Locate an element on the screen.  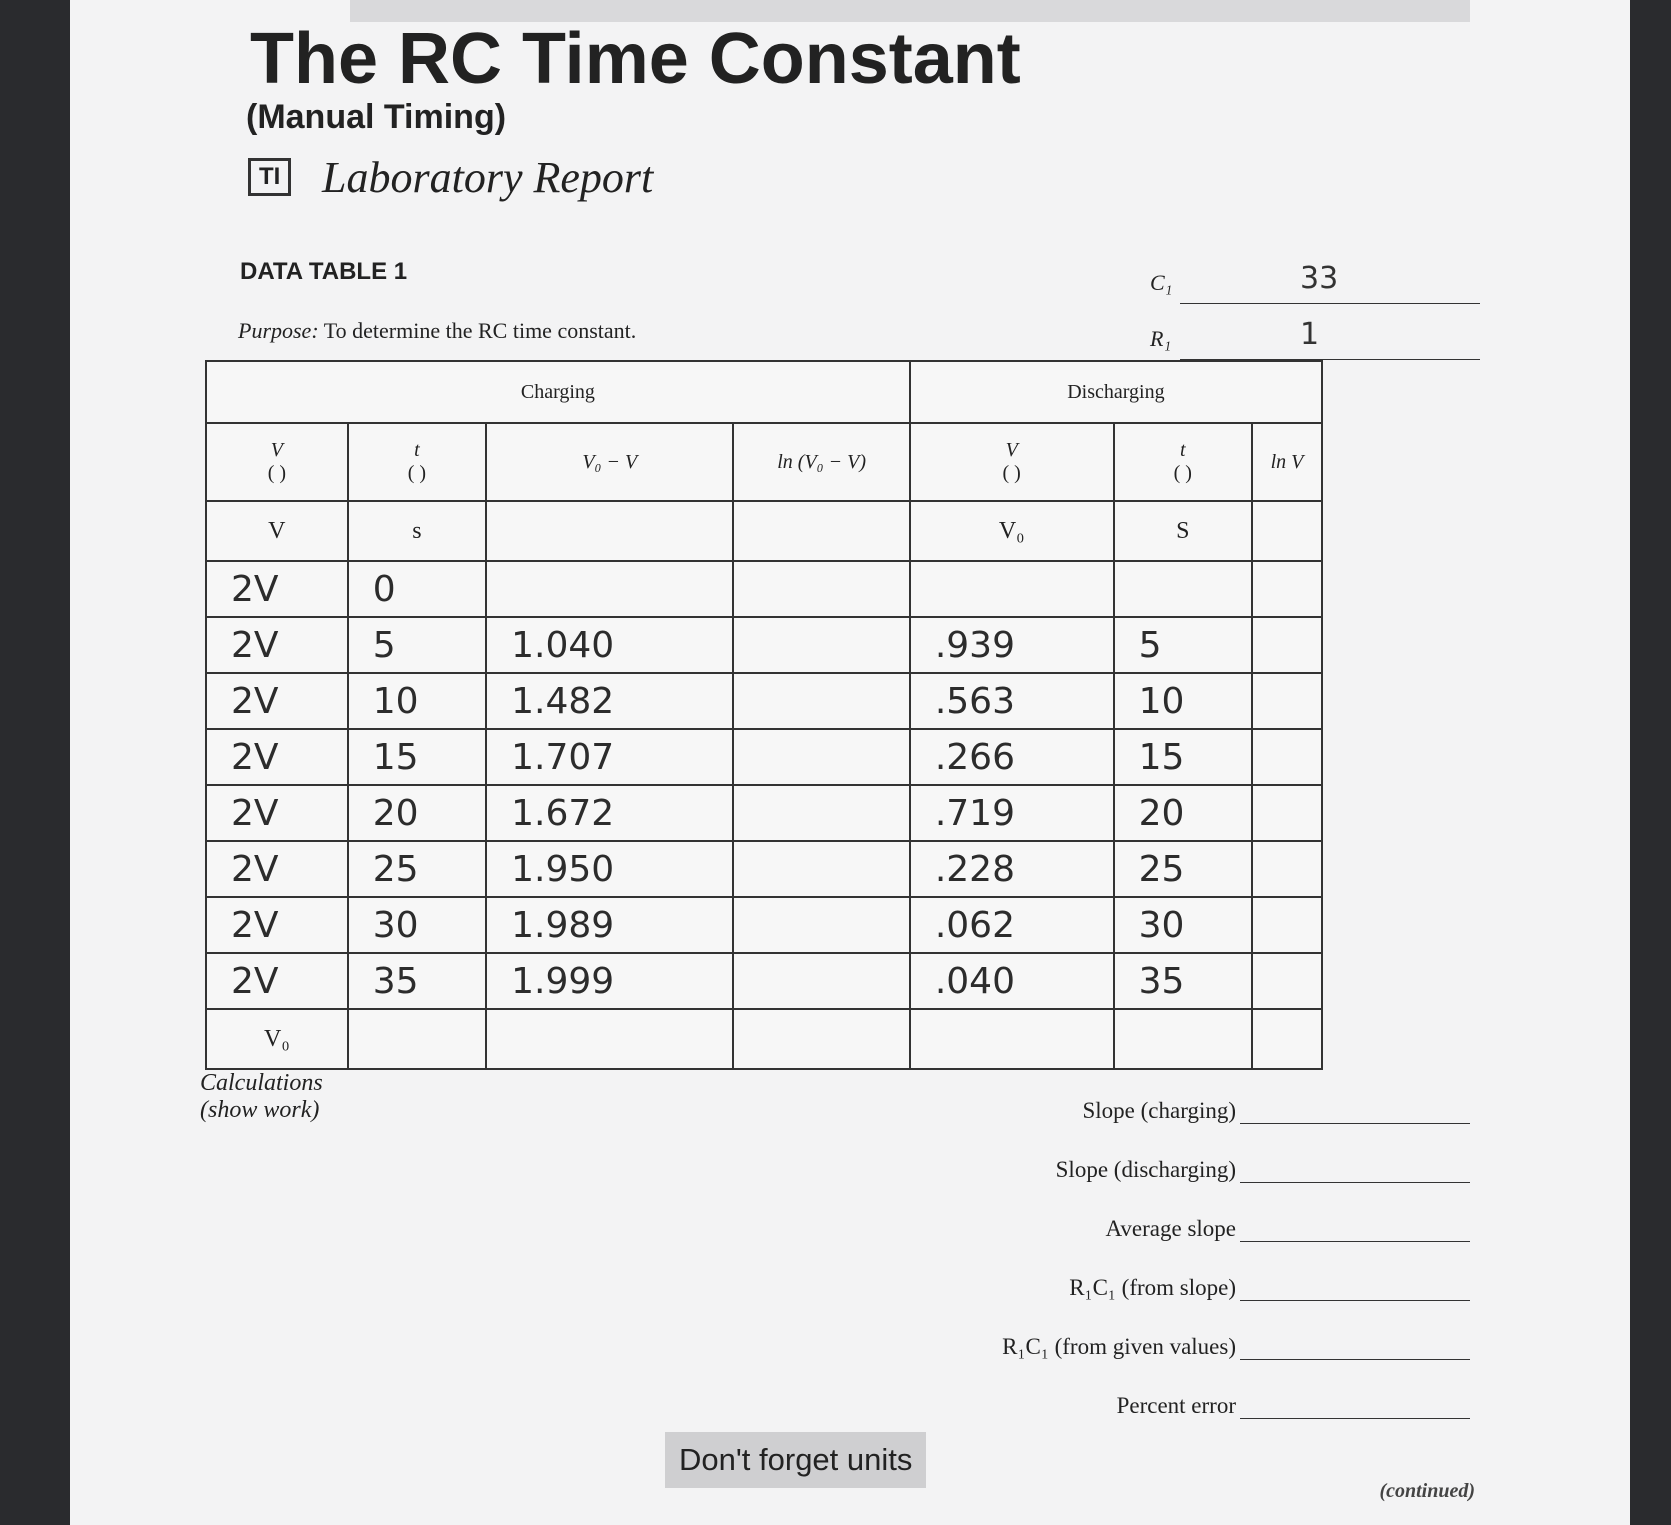
cell: 1.999 is located at coordinates (610, 981).